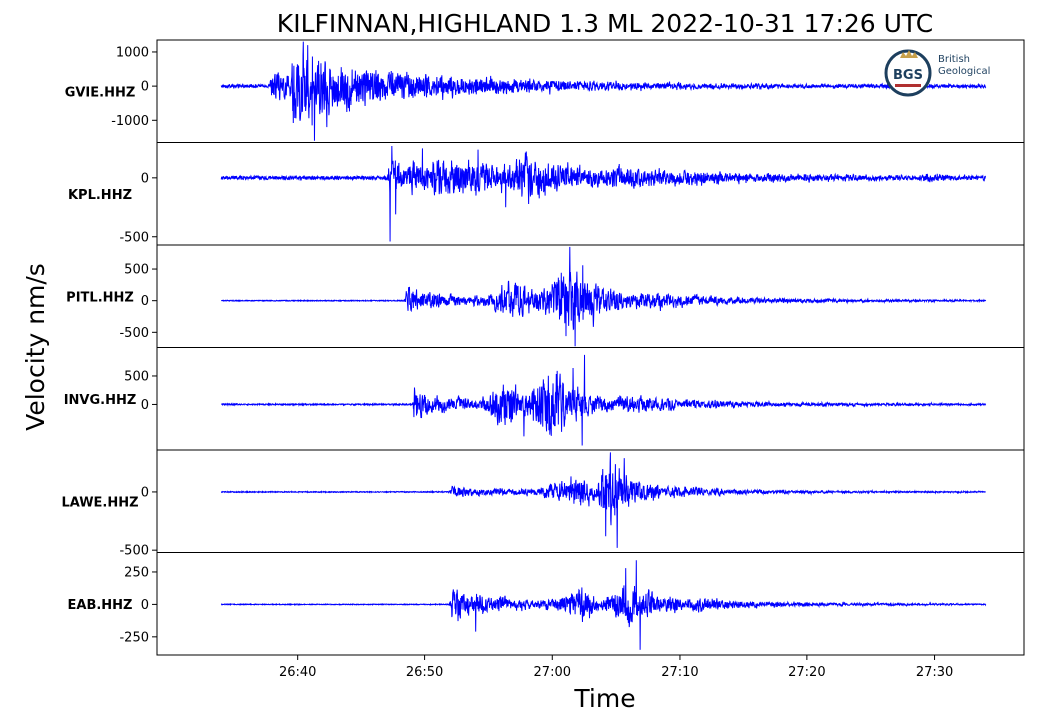 The width and height of the screenshot is (1046, 723). Describe the element at coordinates (35, 347) in the screenshot. I see `y-axis-label: Velocity nm/s` at that location.